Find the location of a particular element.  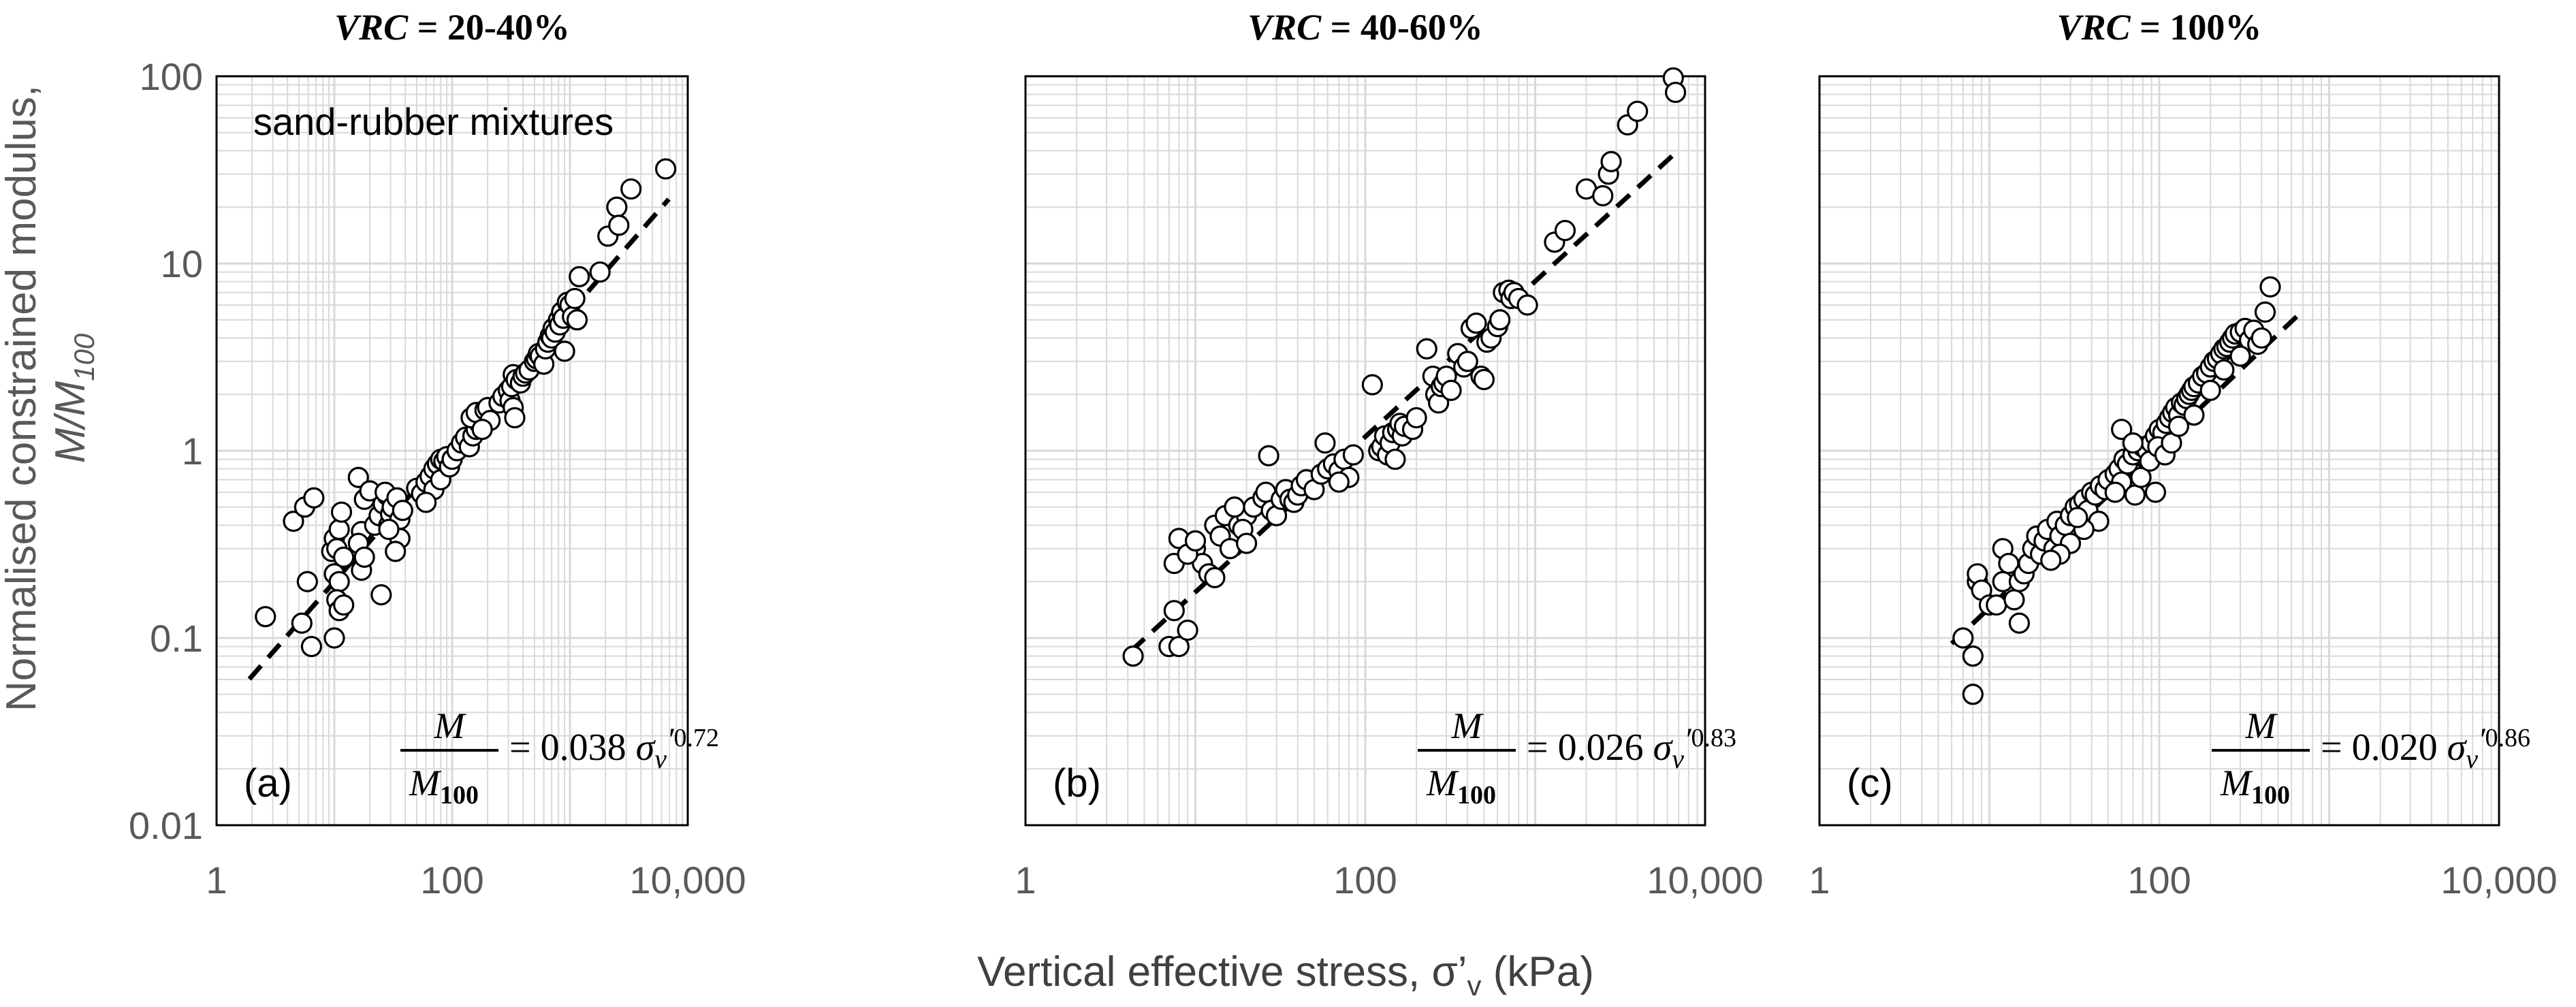

equation-coefficient: 0.038 is located at coordinates (588, 747).